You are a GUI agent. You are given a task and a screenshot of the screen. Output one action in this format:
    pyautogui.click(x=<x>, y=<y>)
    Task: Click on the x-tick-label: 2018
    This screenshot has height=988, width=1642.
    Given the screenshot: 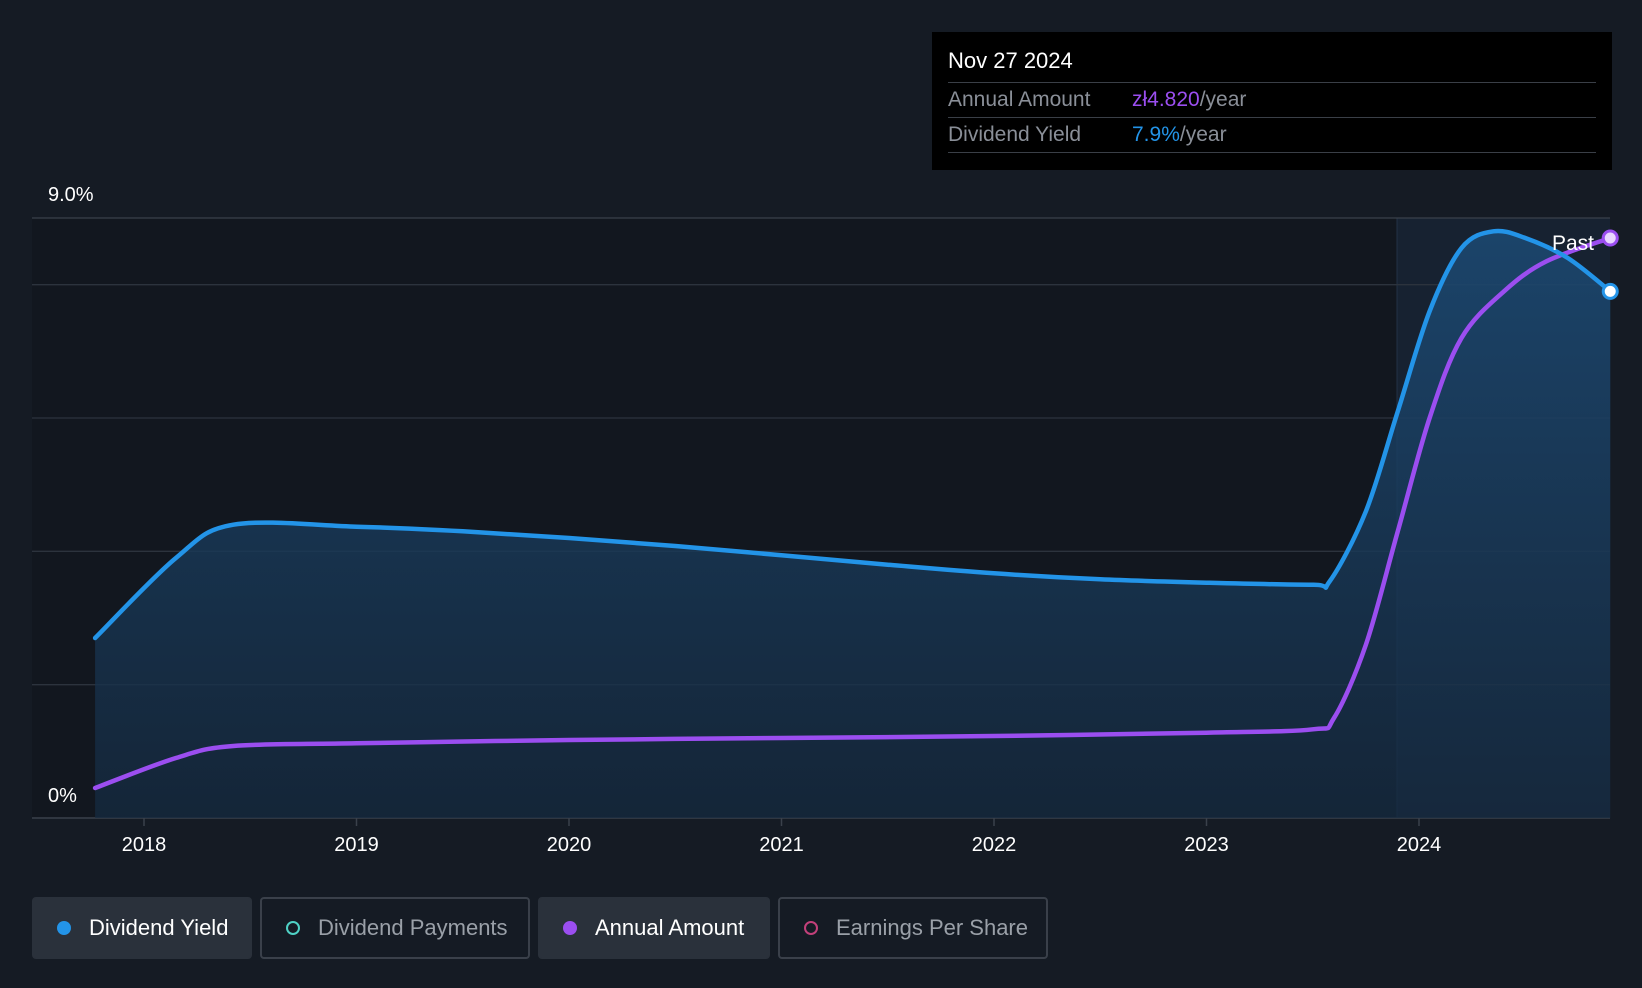 What is the action you would take?
    pyautogui.click(x=144, y=845)
    